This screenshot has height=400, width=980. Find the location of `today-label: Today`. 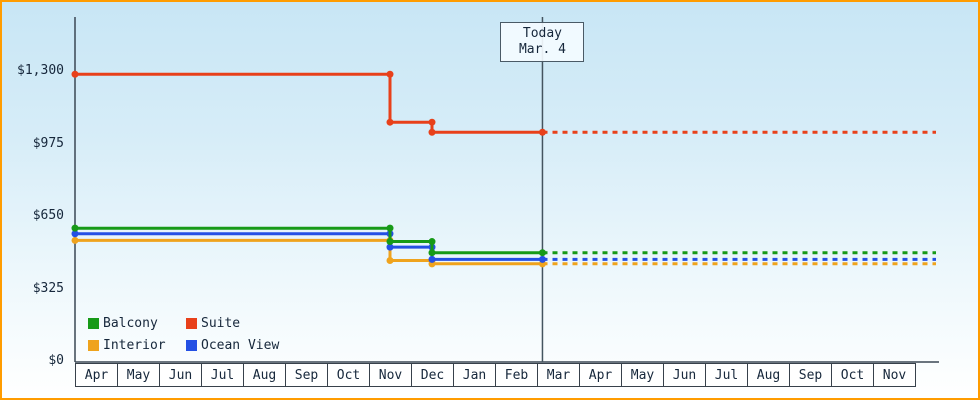

today-label: Today is located at coordinates (542, 33).